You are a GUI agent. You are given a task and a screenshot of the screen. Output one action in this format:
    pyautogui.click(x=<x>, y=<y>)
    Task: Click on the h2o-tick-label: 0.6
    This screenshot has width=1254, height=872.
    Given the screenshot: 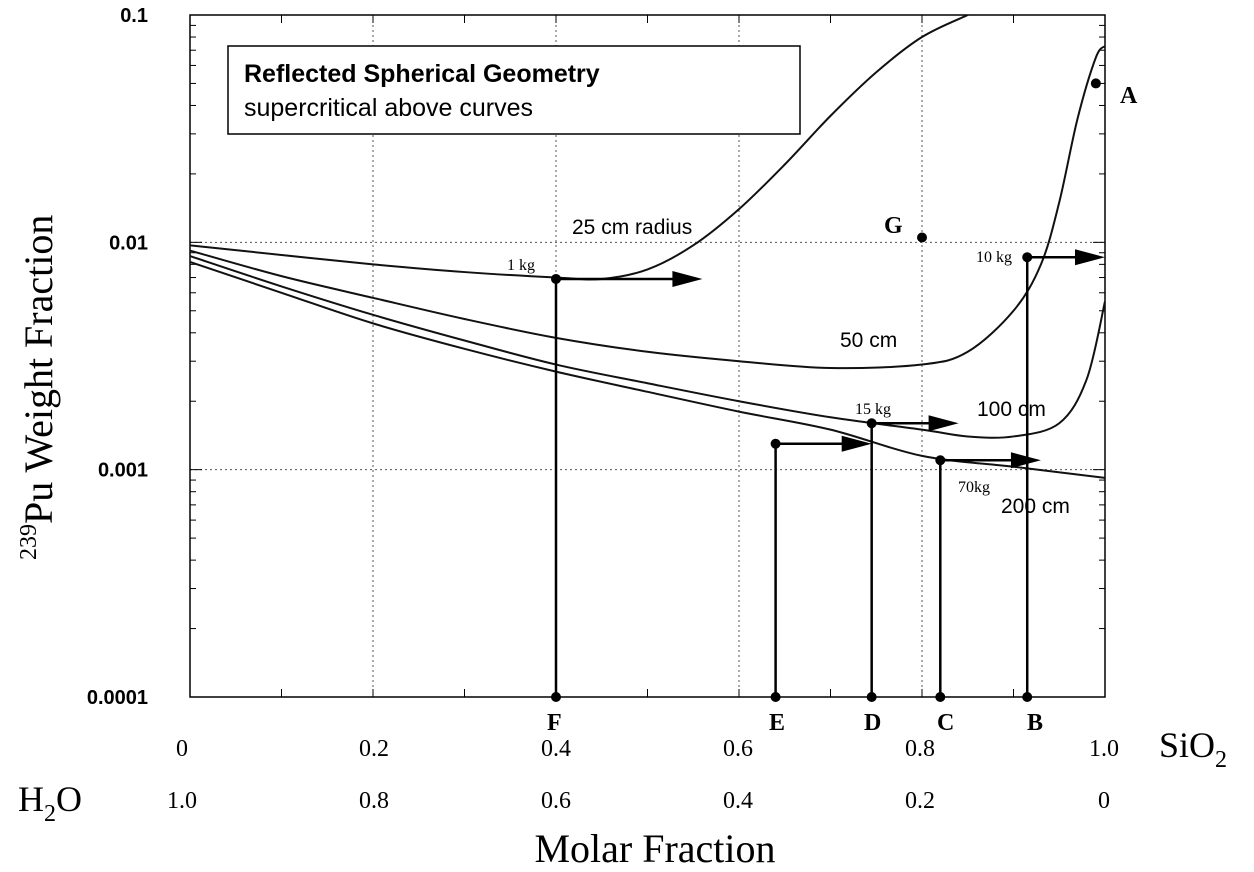 What is the action you would take?
    pyautogui.click(x=556, y=801)
    